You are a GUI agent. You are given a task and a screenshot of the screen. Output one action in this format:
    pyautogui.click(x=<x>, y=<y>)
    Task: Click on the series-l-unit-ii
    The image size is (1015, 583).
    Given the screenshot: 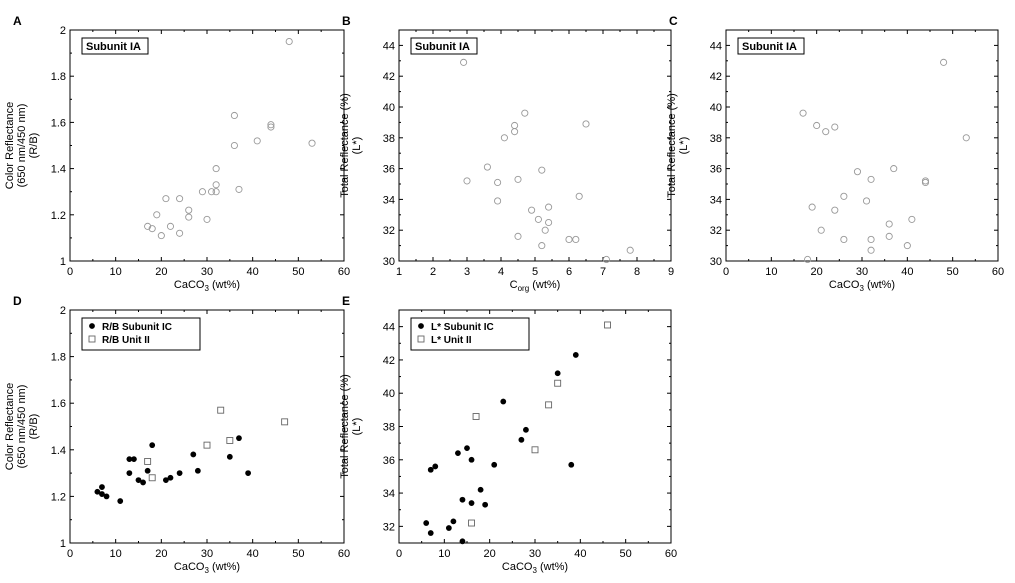 What is the action you would take?
    pyautogui.click(x=539, y=424)
    